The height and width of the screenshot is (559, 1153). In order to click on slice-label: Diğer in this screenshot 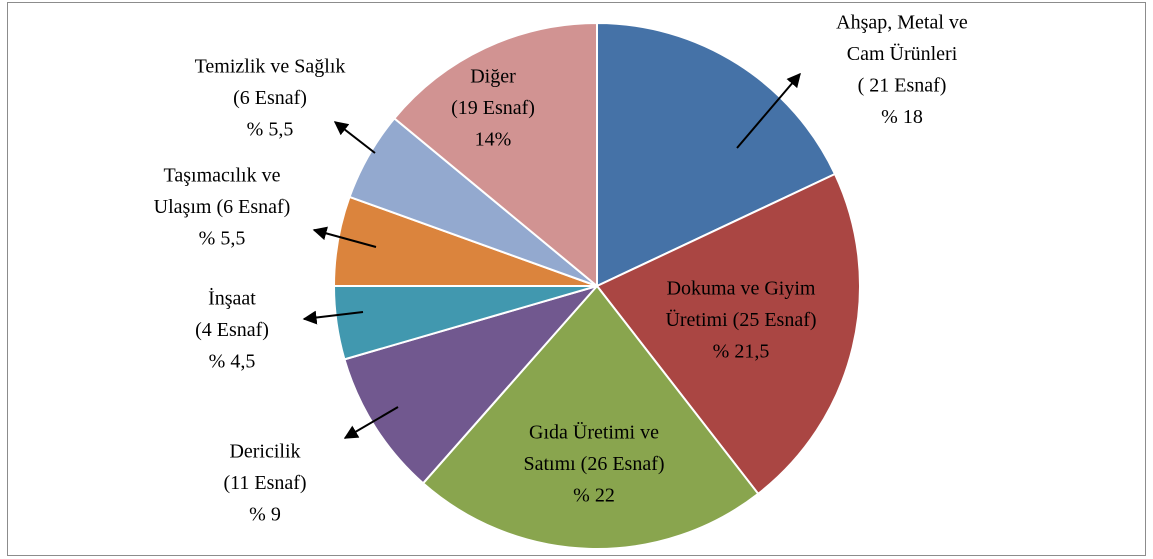, I will do `click(493, 77)`.